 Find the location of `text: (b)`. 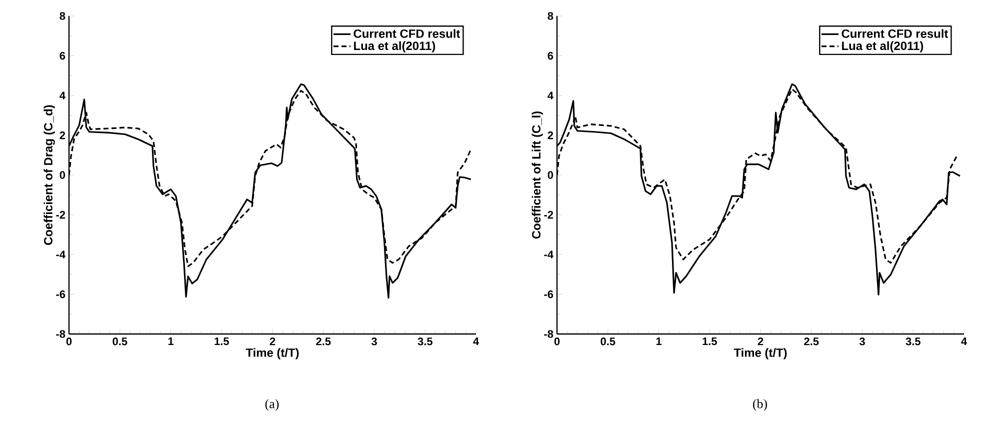

text: (b) is located at coordinates (760, 405).